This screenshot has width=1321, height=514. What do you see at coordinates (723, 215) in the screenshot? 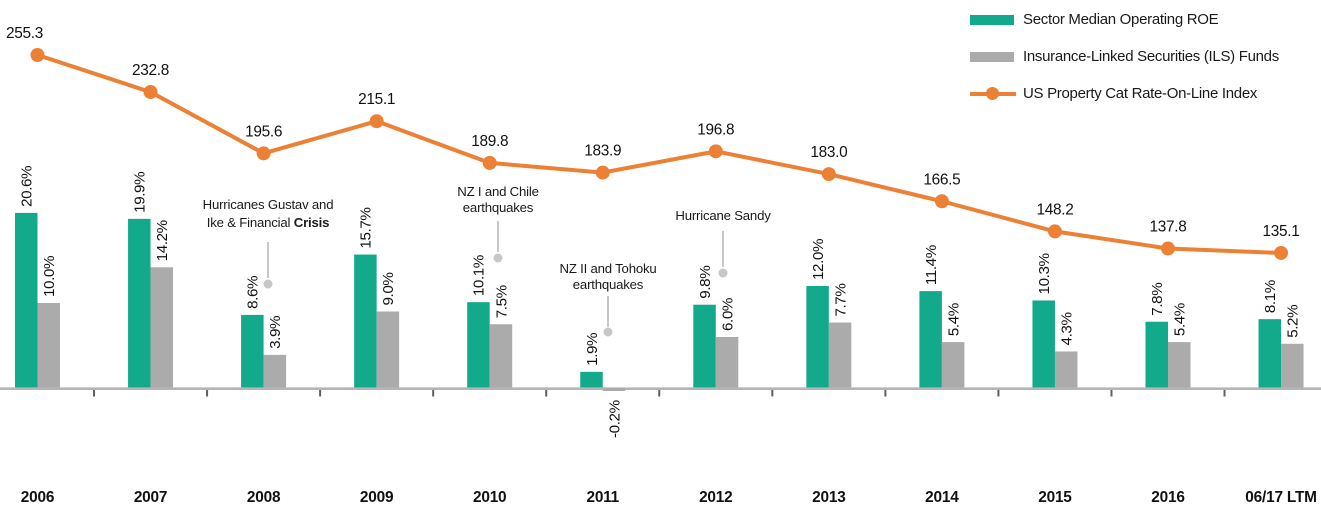
I see `annotation-text: Hurricane Sandy` at bounding box center [723, 215].